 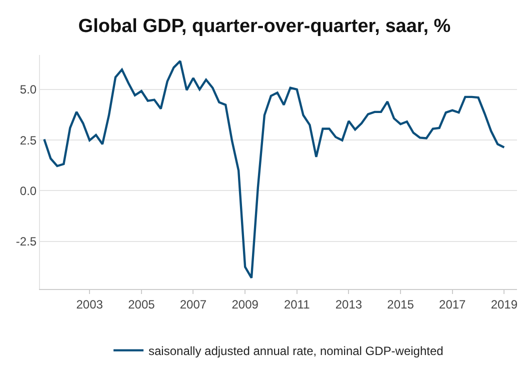 What do you see at coordinates (296, 351) in the screenshot?
I see `legend-label: saisonally adjusted annual rate, nominal GDP-weighted` at bounding box center [296, 351].